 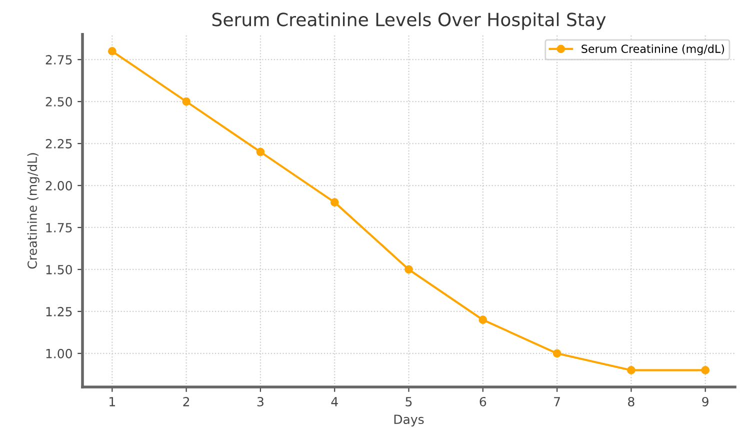 I want to click on x-tick-label: 8, so click(x=631, y=401).